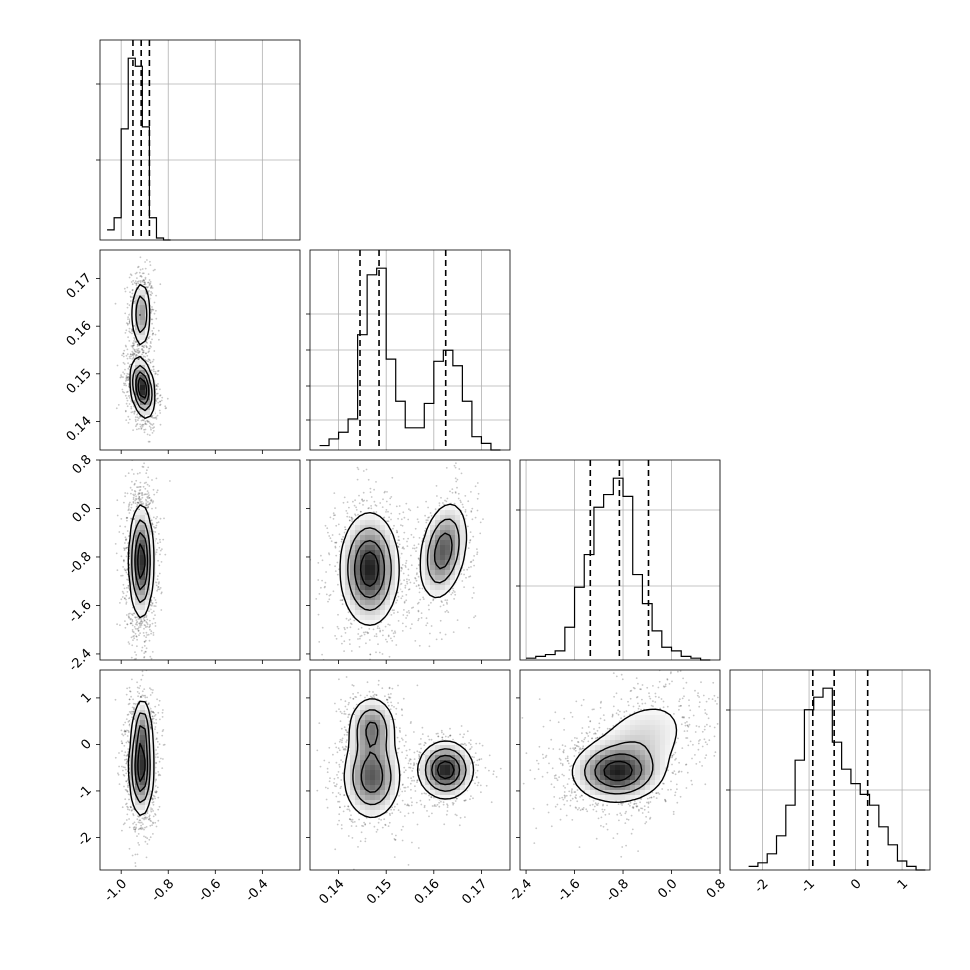 The height and width of the screenshot is (970, 970). I want to click on y-tick-label: 0, so click(86, 745).